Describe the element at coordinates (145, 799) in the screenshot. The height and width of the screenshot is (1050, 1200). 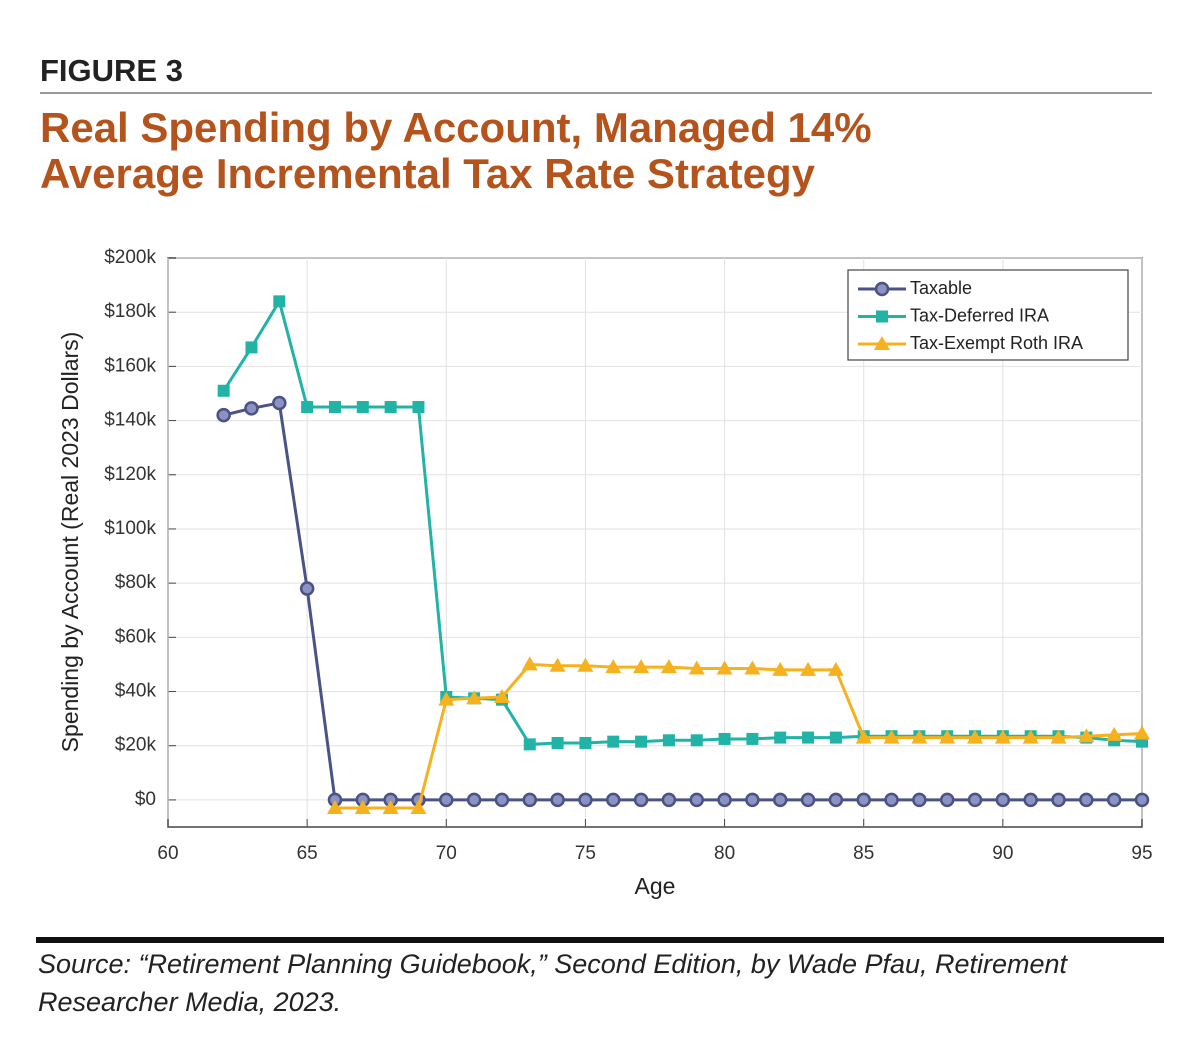
I see `y-tick-label: $0` at that location.